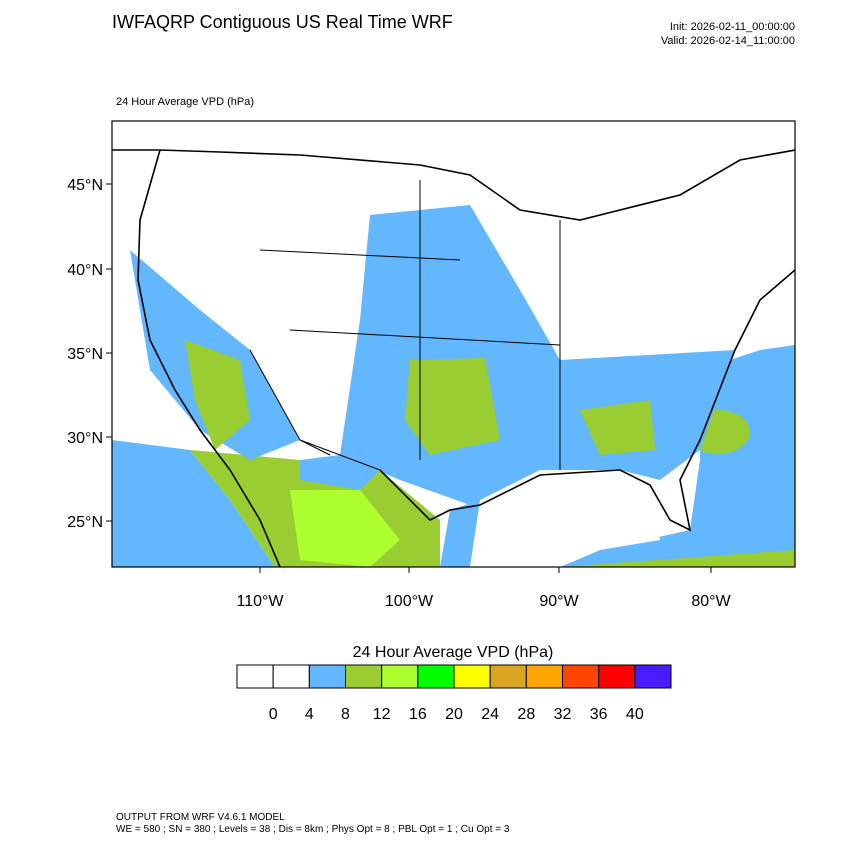  Describe the element at coordinates (282, 22) in the screenshot. I see `title: IWFAQRP Contiguous US Real Time WRF` at that location.